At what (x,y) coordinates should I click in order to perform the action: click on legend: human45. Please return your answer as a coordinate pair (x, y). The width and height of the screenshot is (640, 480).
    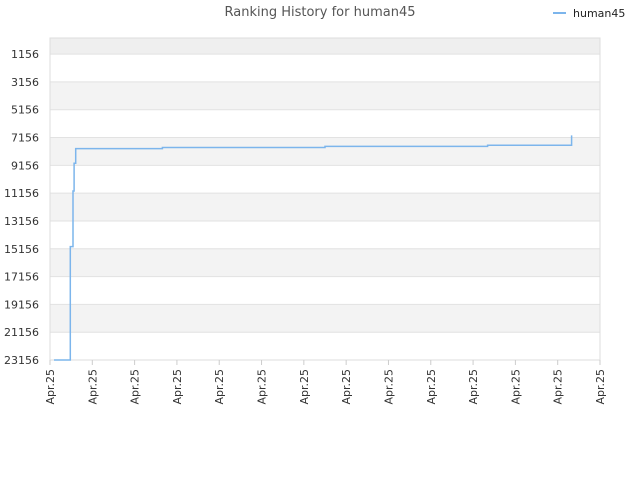
    Looking at the image, I should click on (589, 13).